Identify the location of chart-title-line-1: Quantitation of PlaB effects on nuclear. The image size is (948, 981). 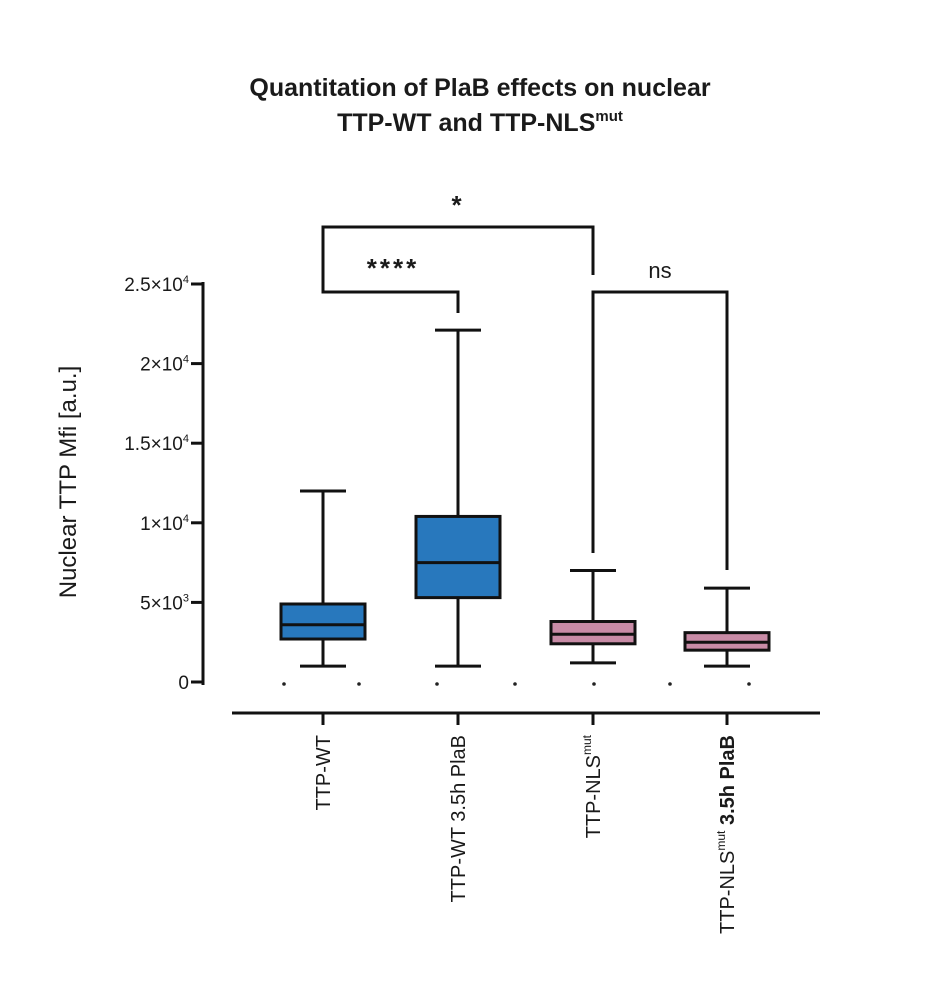
(479, 88).